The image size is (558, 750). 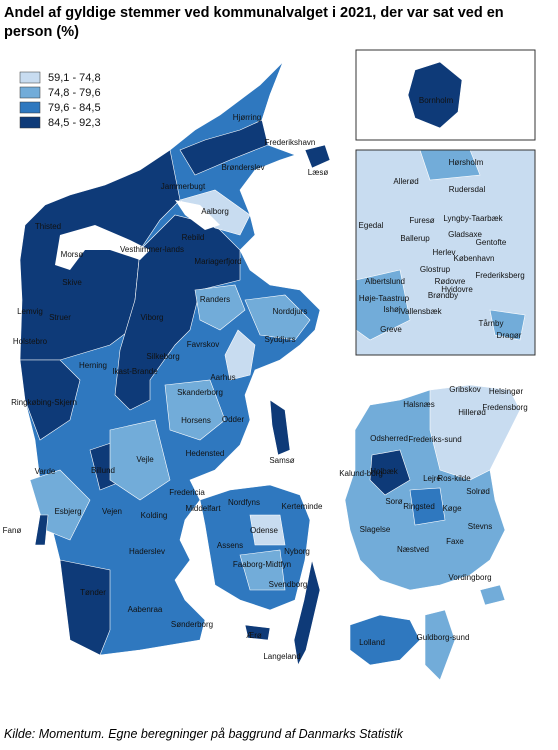 What do you see at coordinates (434, 439) in the screenshot?
I see `municipality-label: Frederiks-sund` at bounding box center [434, 439].